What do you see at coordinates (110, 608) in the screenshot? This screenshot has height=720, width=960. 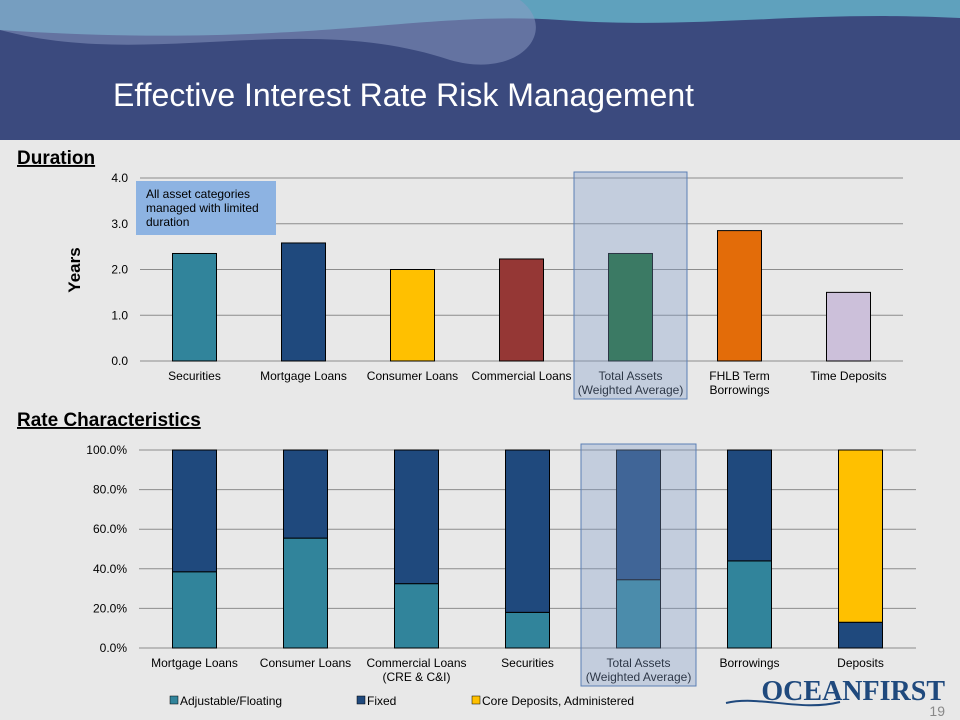 I see `y-tick-label: 20.0%` at bounding box center [110, 608].